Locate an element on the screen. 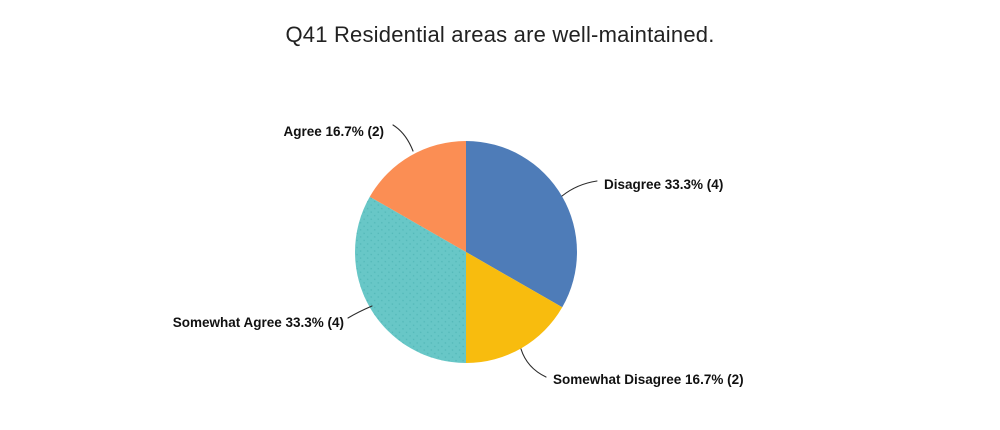  slice-label-somewhat-agree: Somewhat Agree 33.3% (4) is located at coordinates (258, 322).